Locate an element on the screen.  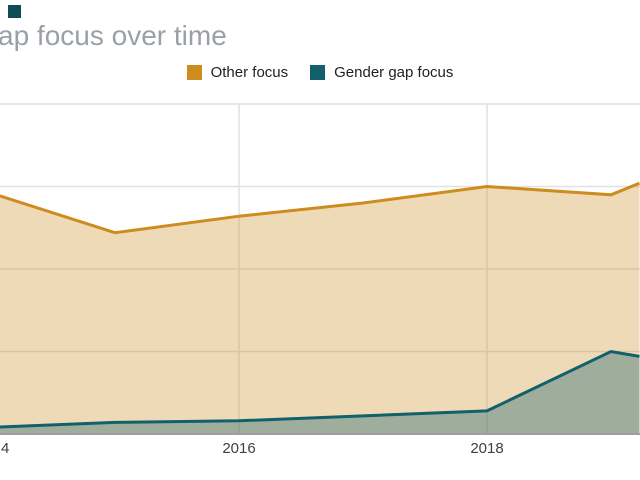
cropped-corner-fragment-icon is located at coordinates (14, 11).